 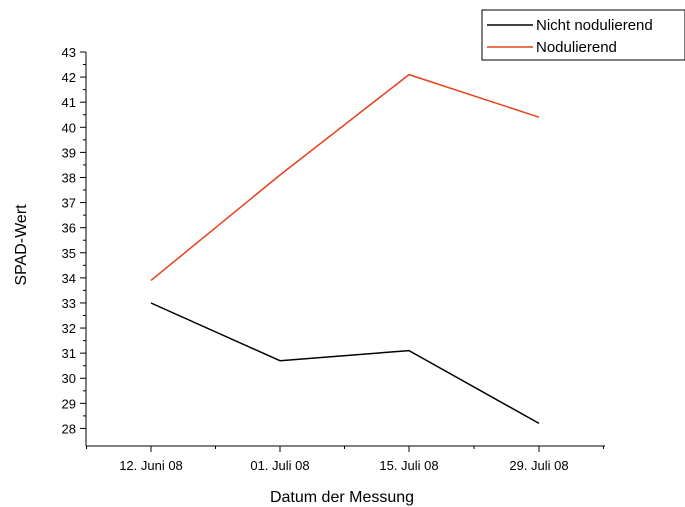 I want to click on legend-box, so click(x=583, y=35).